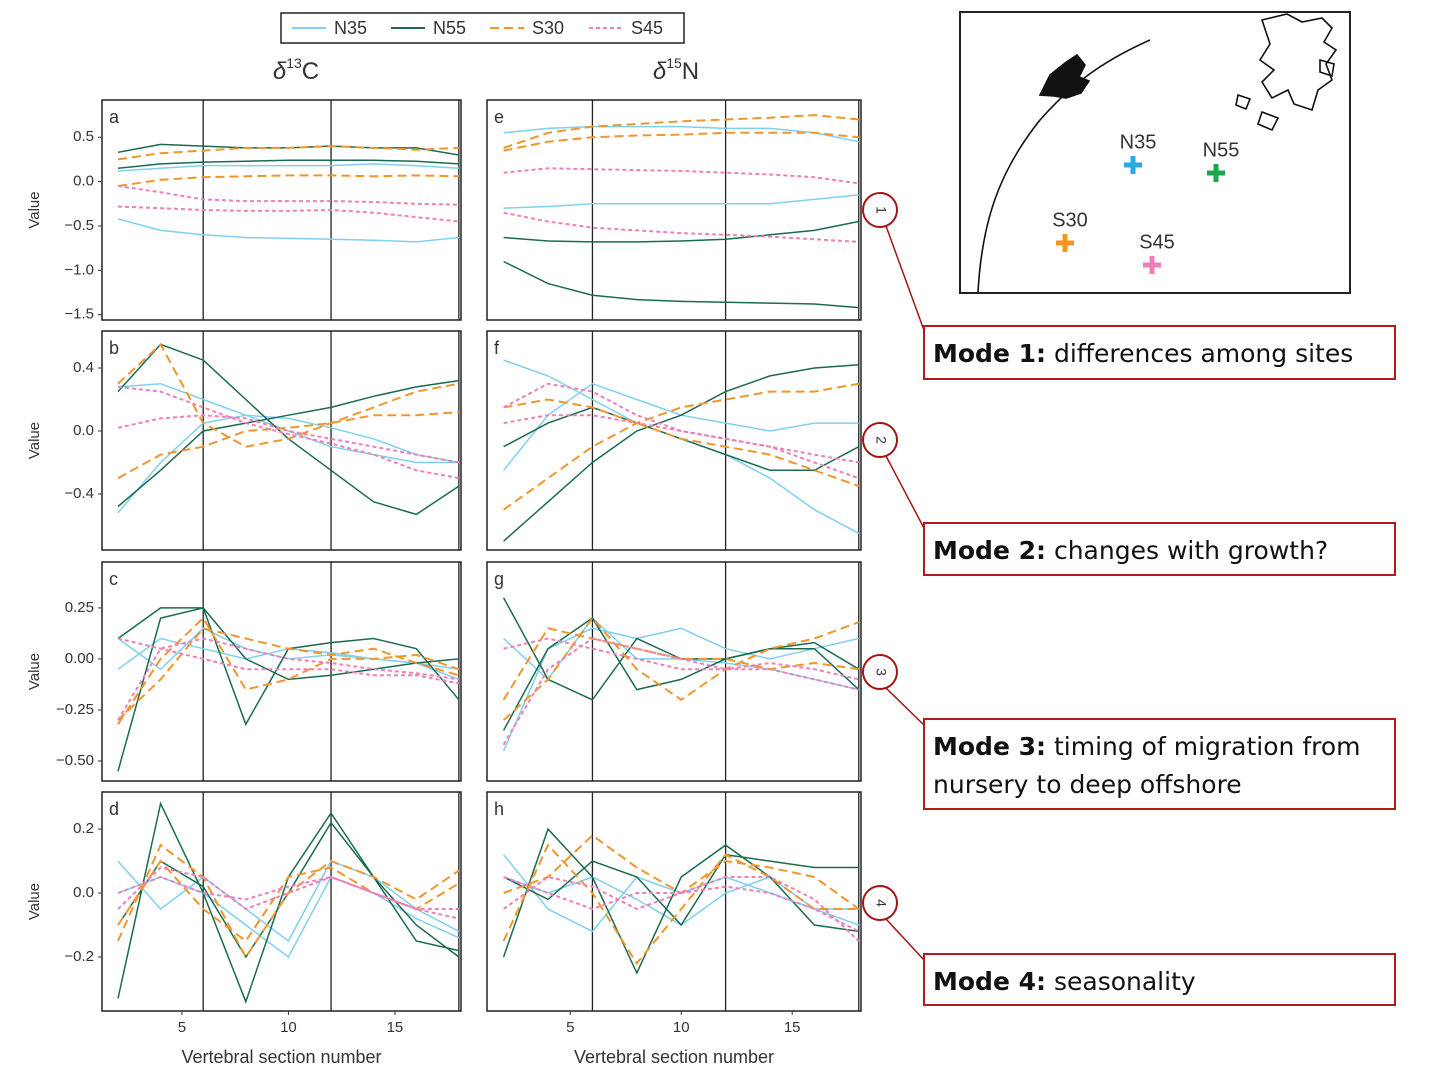  I want to click on mode-number: 1, so click(881, 210).